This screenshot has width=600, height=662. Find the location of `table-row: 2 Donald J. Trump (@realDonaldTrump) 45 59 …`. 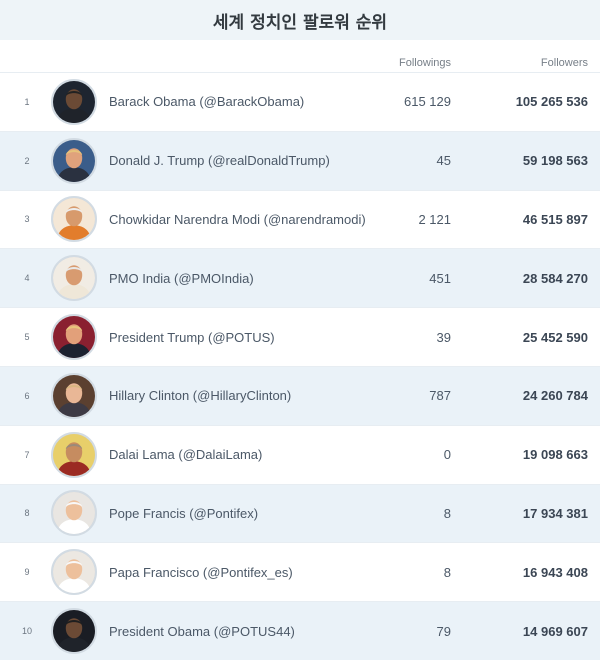

table-row: 2 Donald J. Trump (@realDonaldTrump) 45 59 … is located at coordinates (300, 160).